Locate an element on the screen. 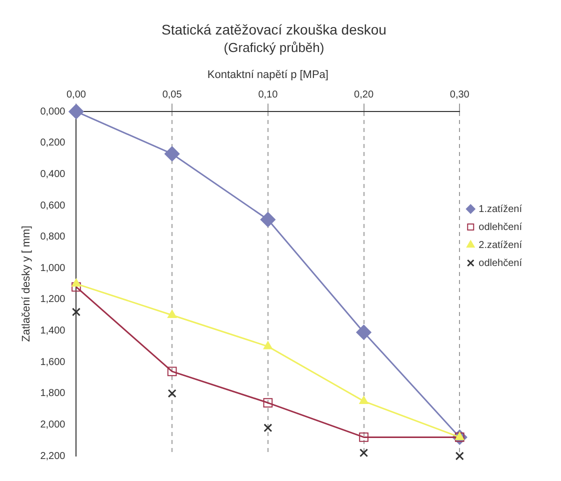 This screenshot has width=561, height=481. y-tick-label: 1,200 is located at coordinates (53, 300).